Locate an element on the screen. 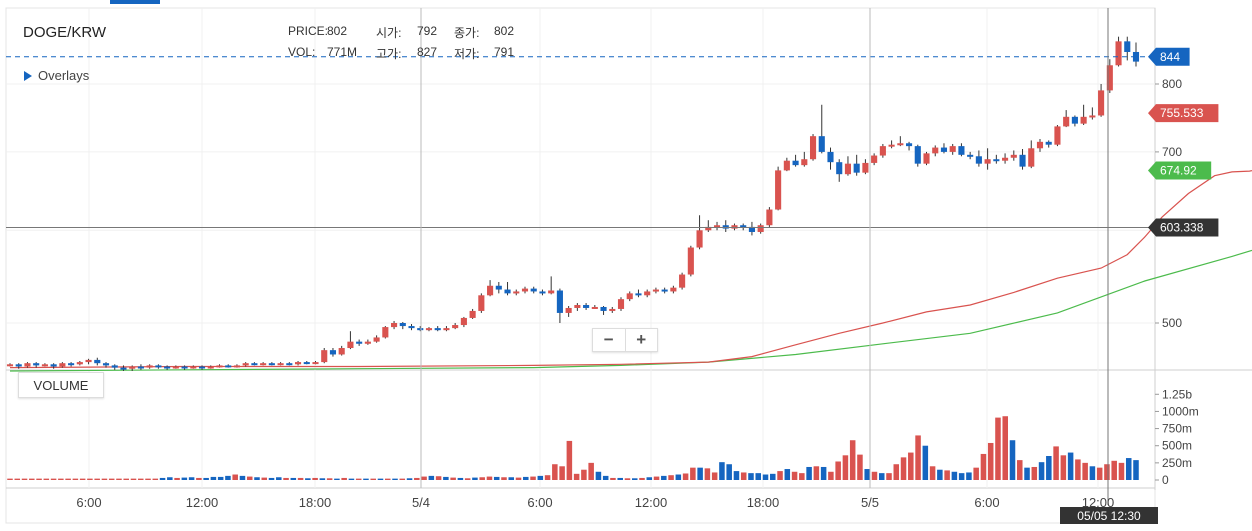 The image size is (1252, 531). zoom-controls: − + is located at coordinates (625, 340).